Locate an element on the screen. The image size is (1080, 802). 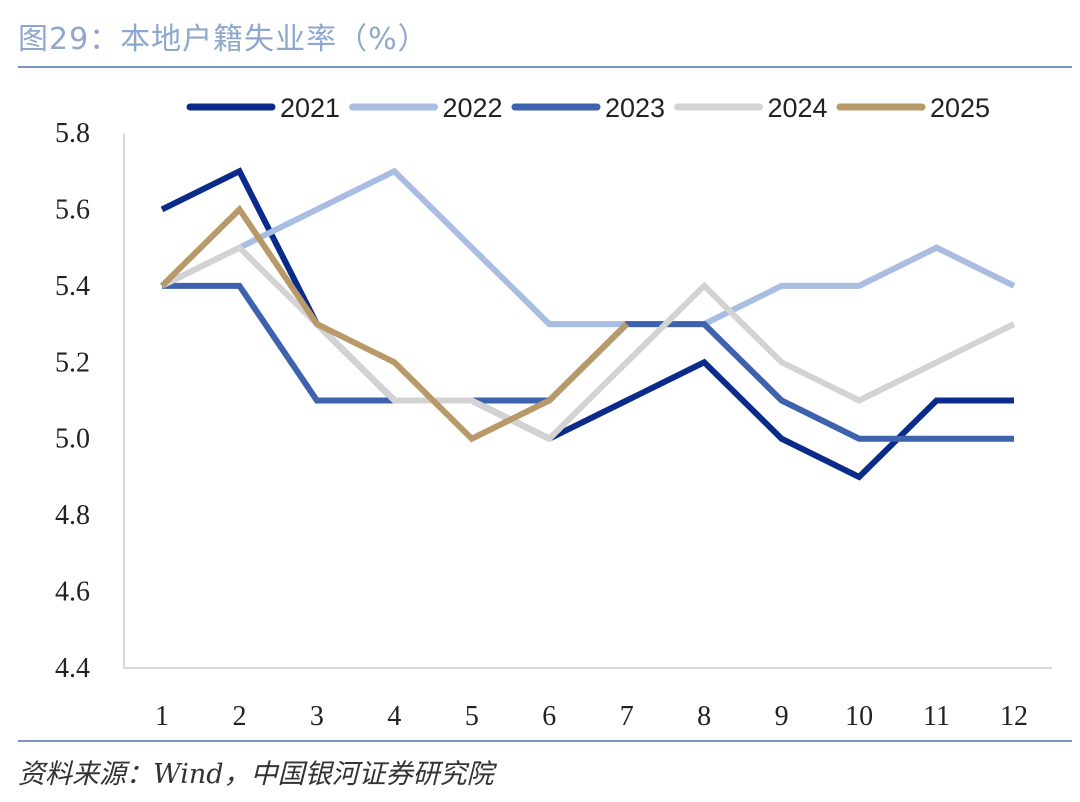
series-line-2025 is located at coordinates (394, 323).